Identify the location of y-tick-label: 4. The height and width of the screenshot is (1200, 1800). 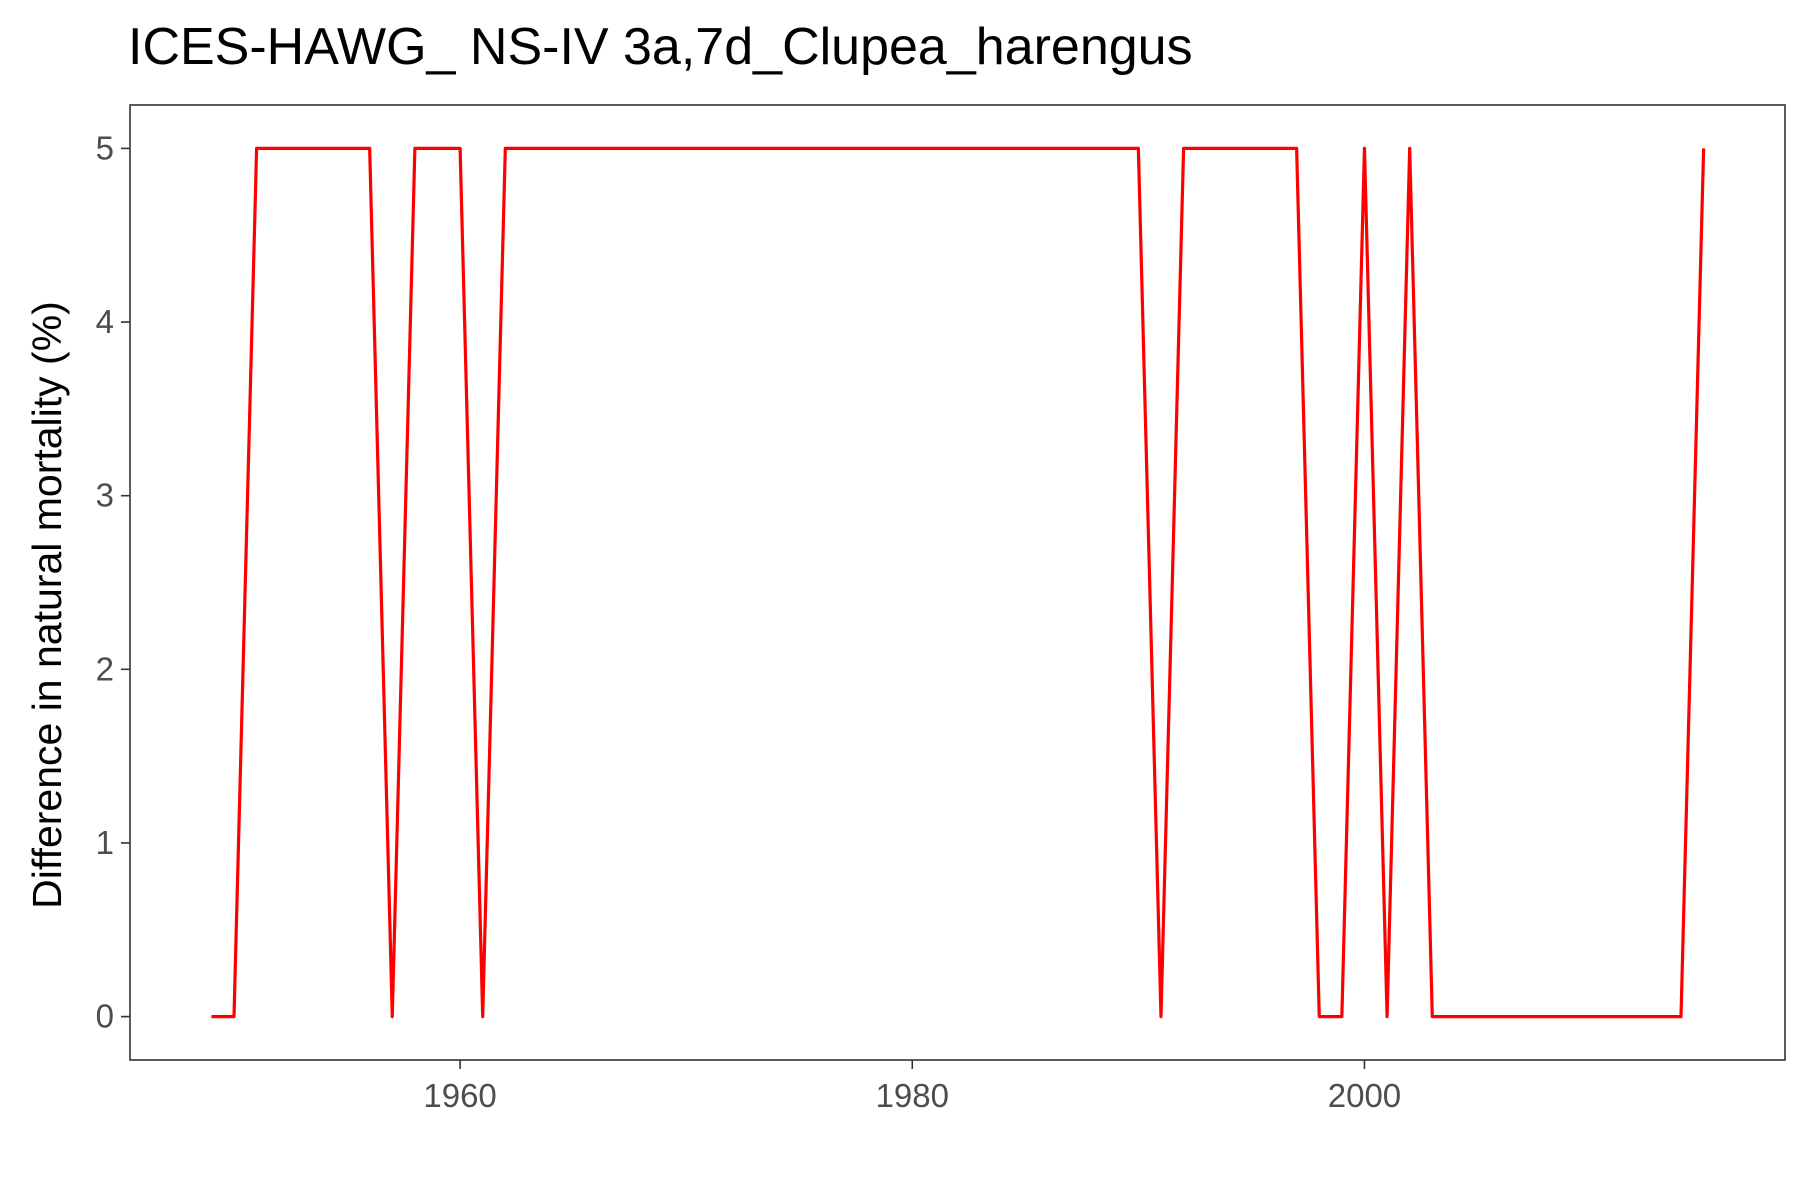
(105, 321).